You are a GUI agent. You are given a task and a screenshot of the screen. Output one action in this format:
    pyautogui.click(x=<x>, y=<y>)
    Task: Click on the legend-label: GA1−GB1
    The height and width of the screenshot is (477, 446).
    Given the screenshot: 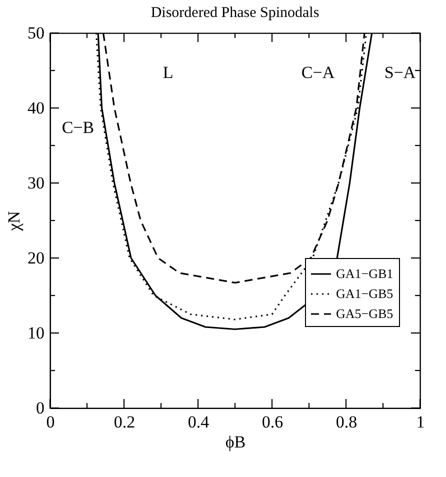 What is the action you would take?
    pyautogui.click(x=365, y=273)
    